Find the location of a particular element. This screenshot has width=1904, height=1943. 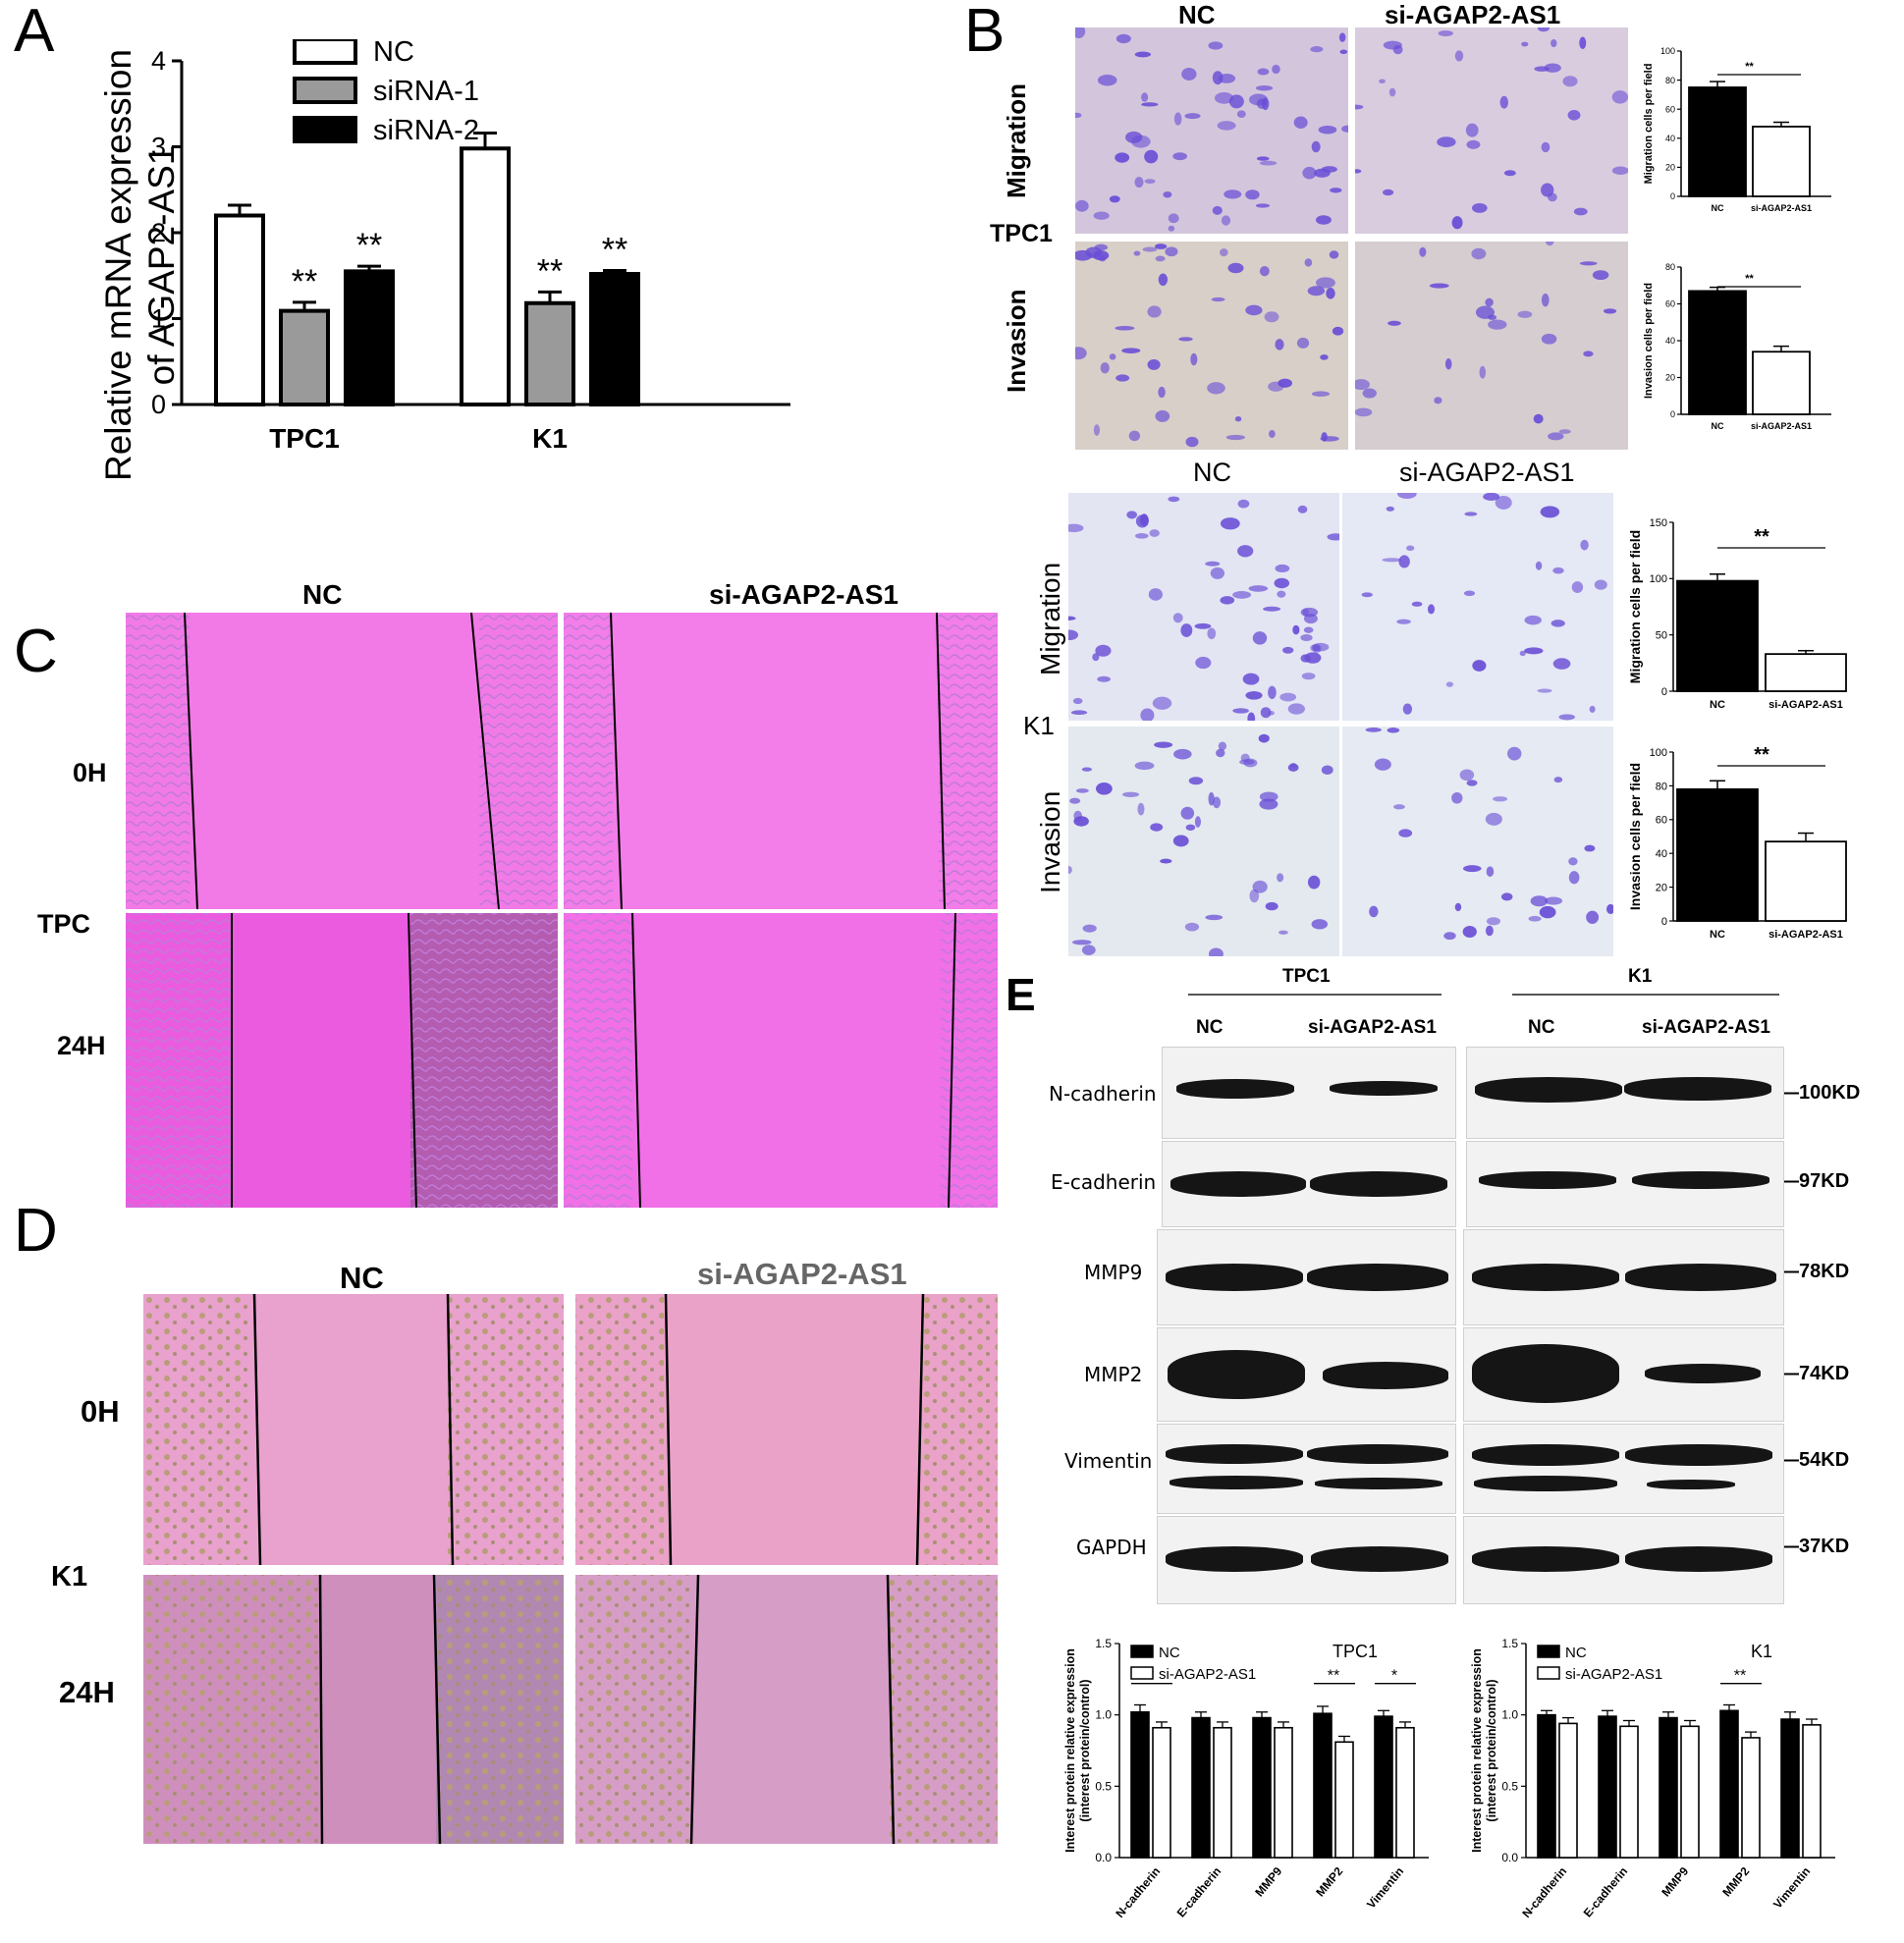

b-bot-col-nc: NC is located at coordinates (1212, 472).